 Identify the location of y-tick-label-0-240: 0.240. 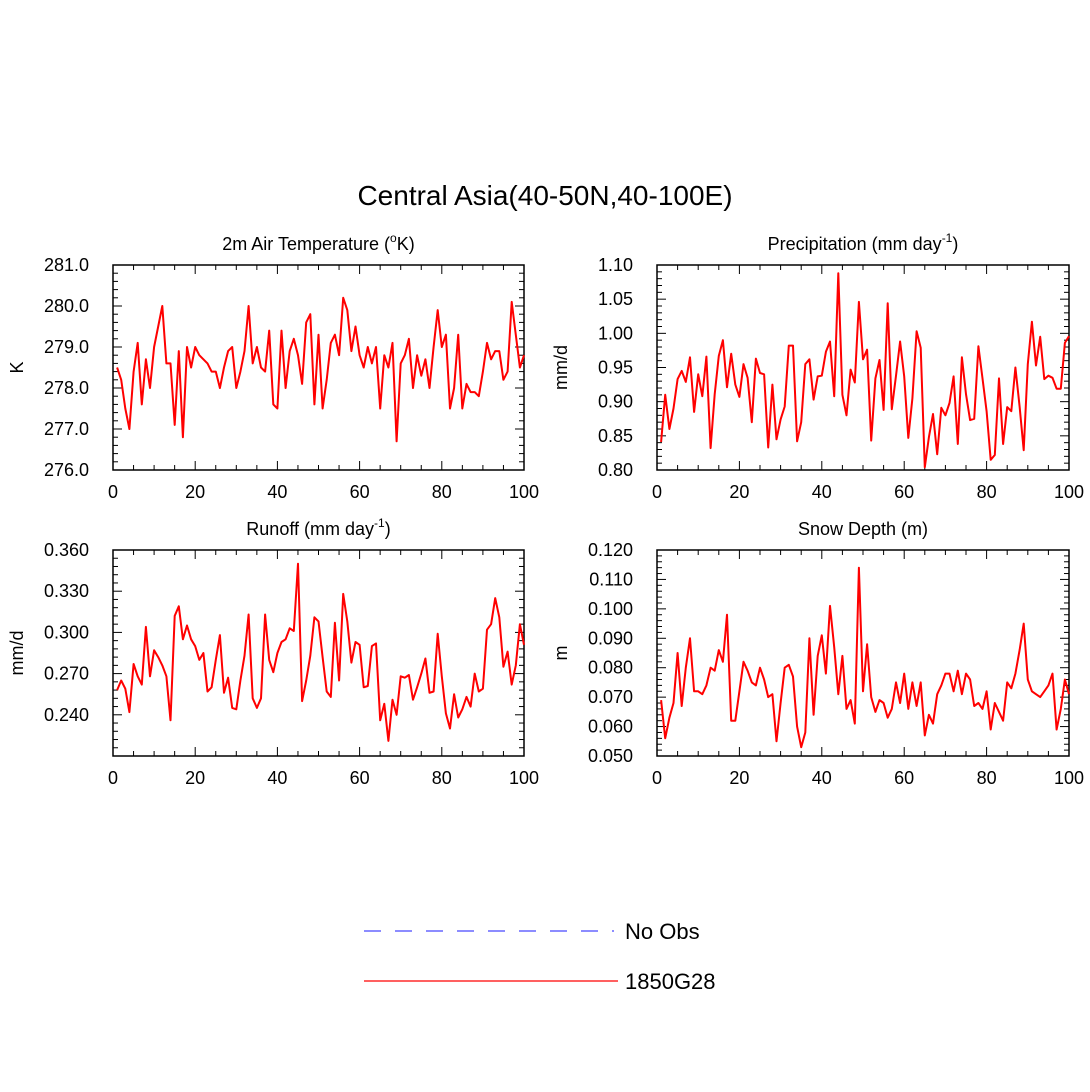
(66, 715).